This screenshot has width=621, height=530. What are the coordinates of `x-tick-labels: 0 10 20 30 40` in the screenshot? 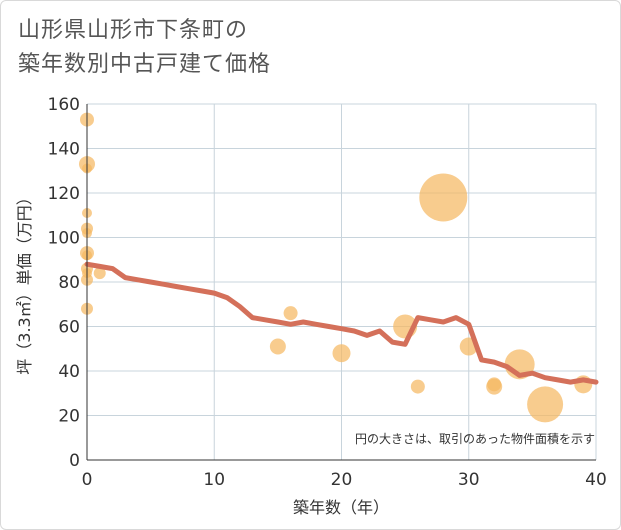 It's located at (344, 480).